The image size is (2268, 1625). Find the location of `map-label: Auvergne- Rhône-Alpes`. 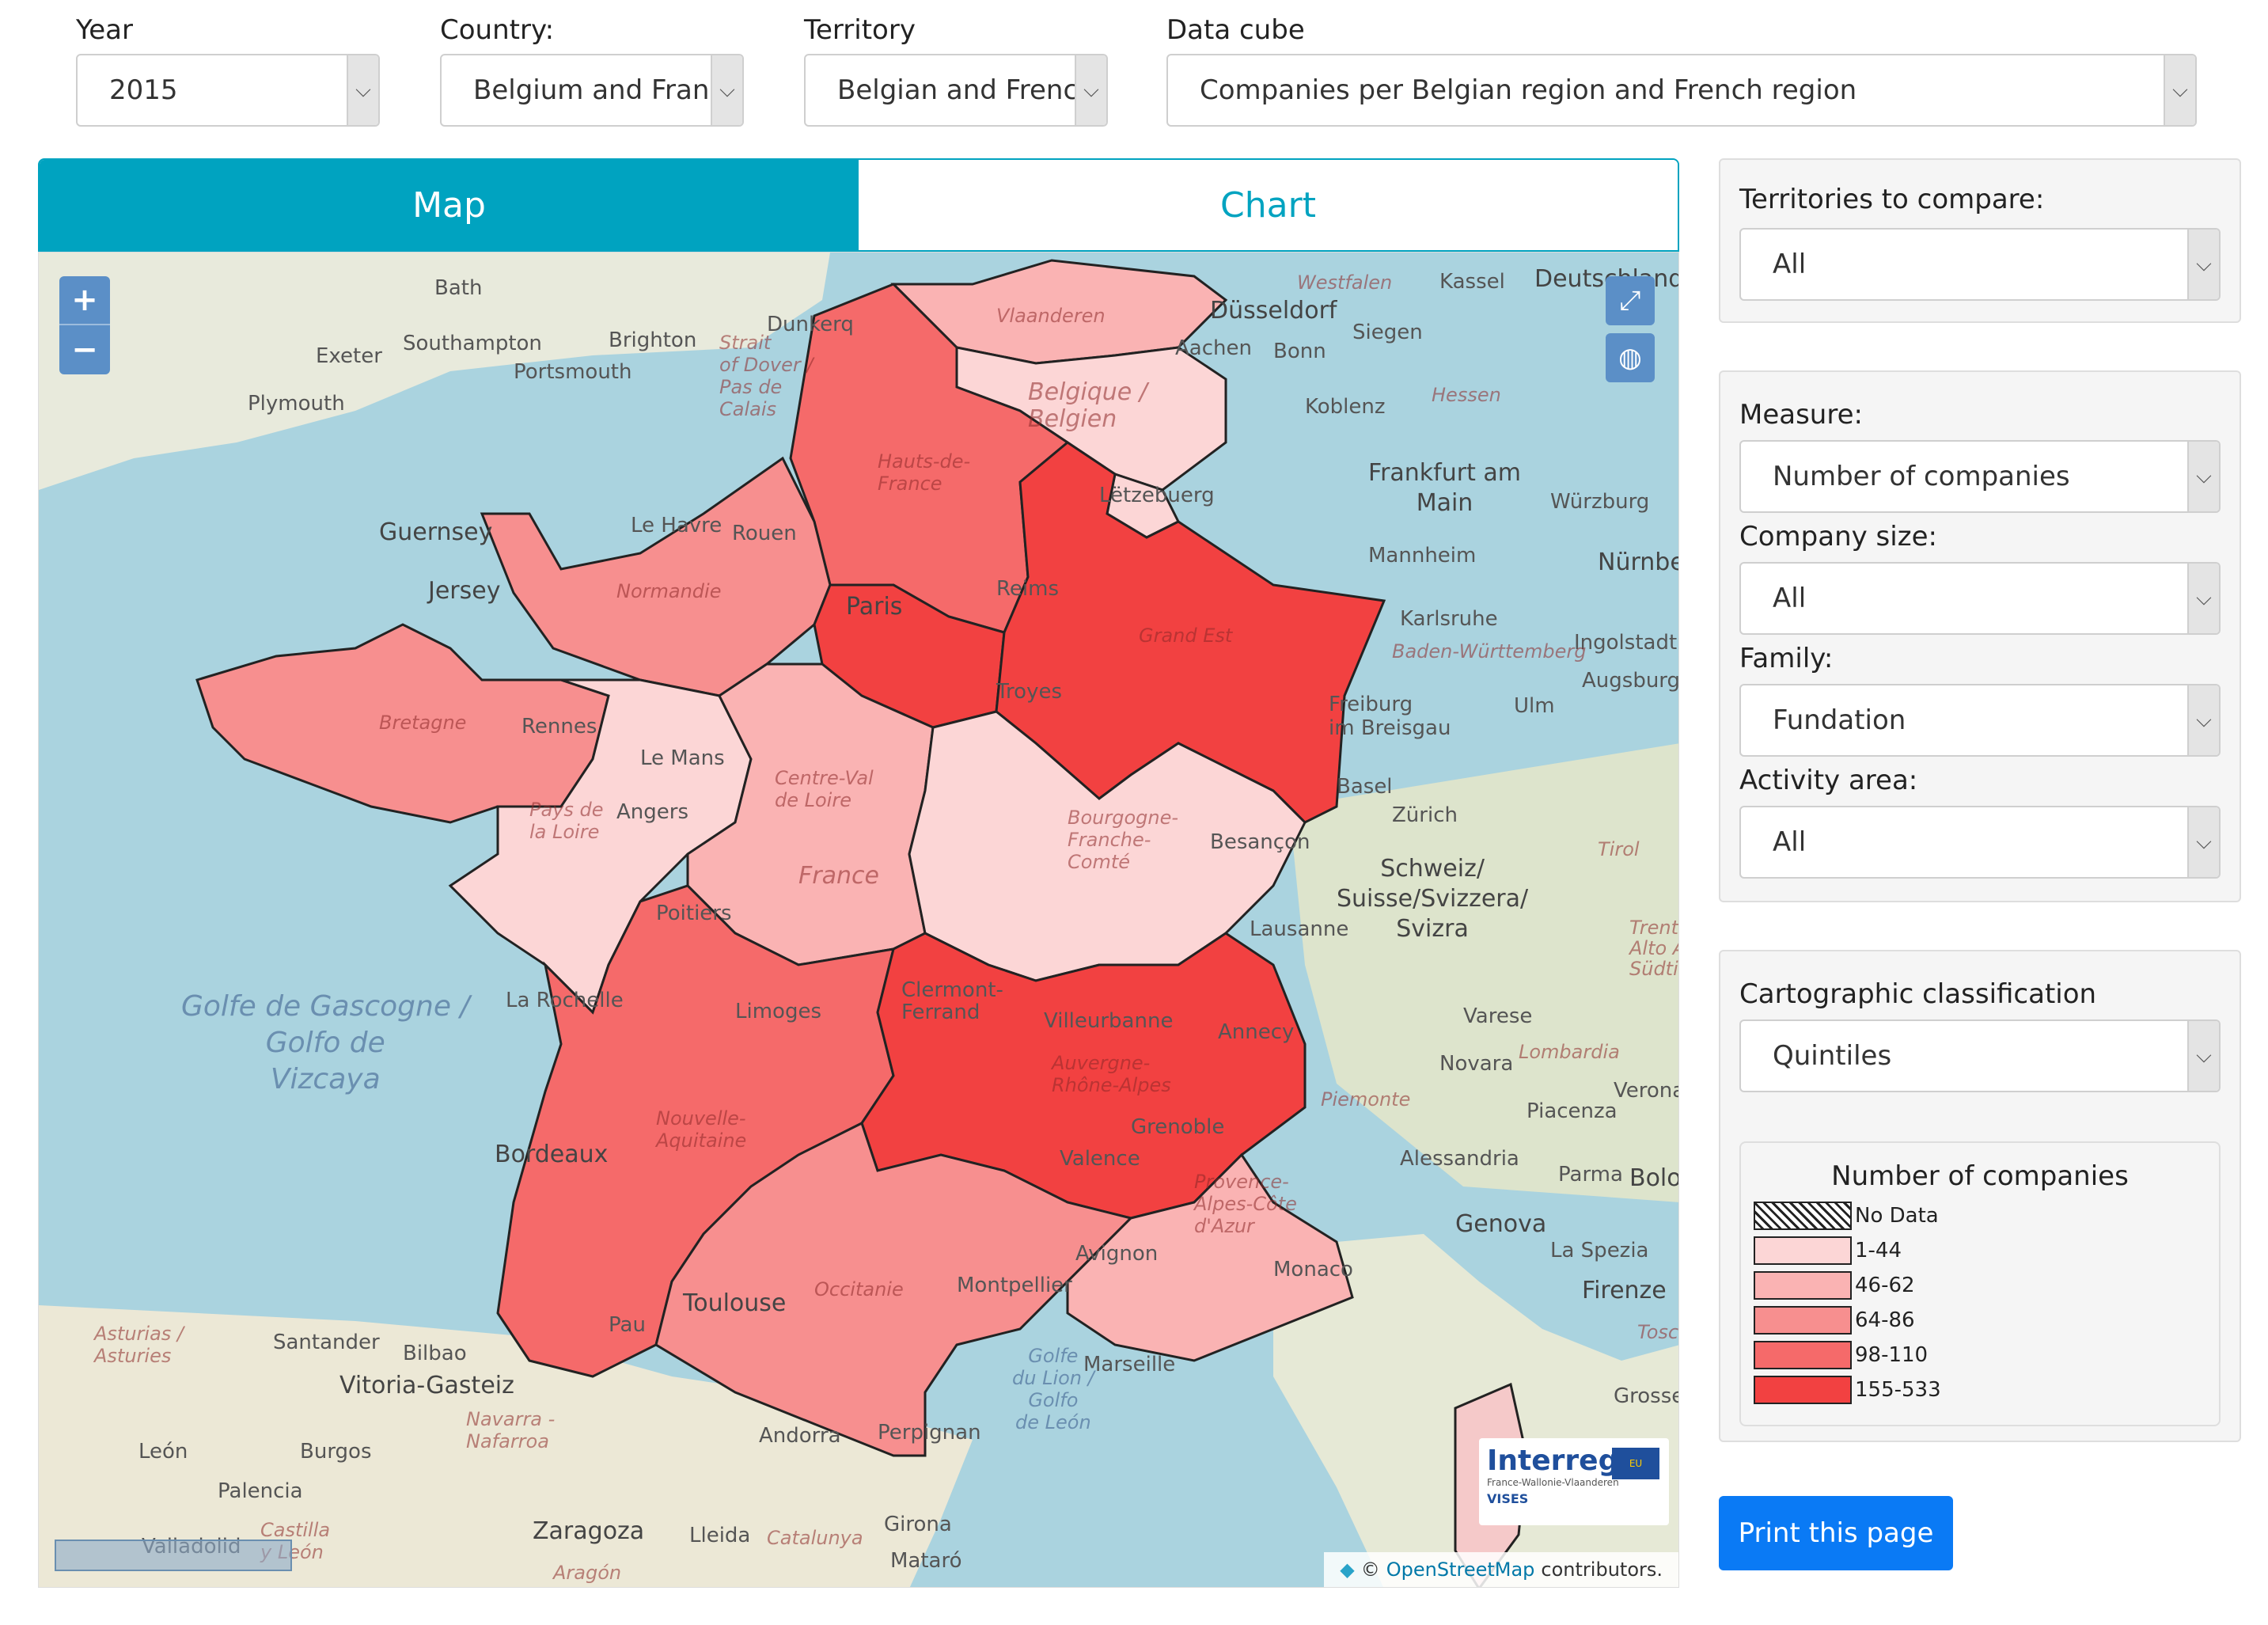

map-label: Auvergne- Rhône-Alpes is located at coordinates (1111, 1074).